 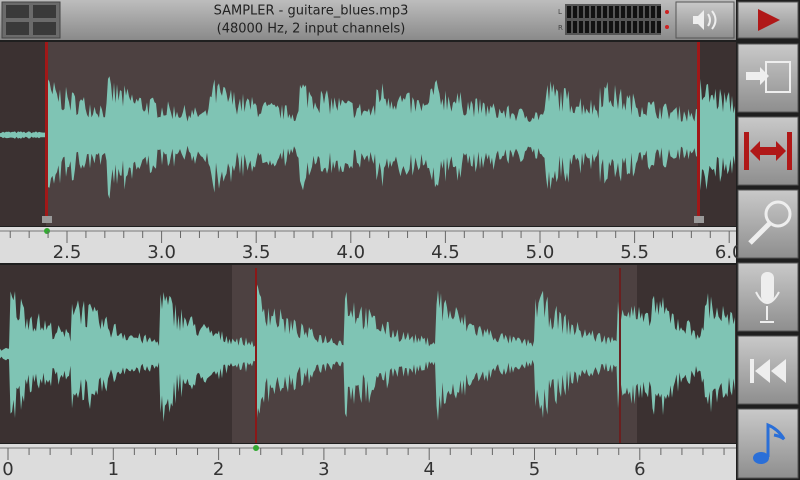 I want to click on ruler-label: 0, so click(x=7, y=469).